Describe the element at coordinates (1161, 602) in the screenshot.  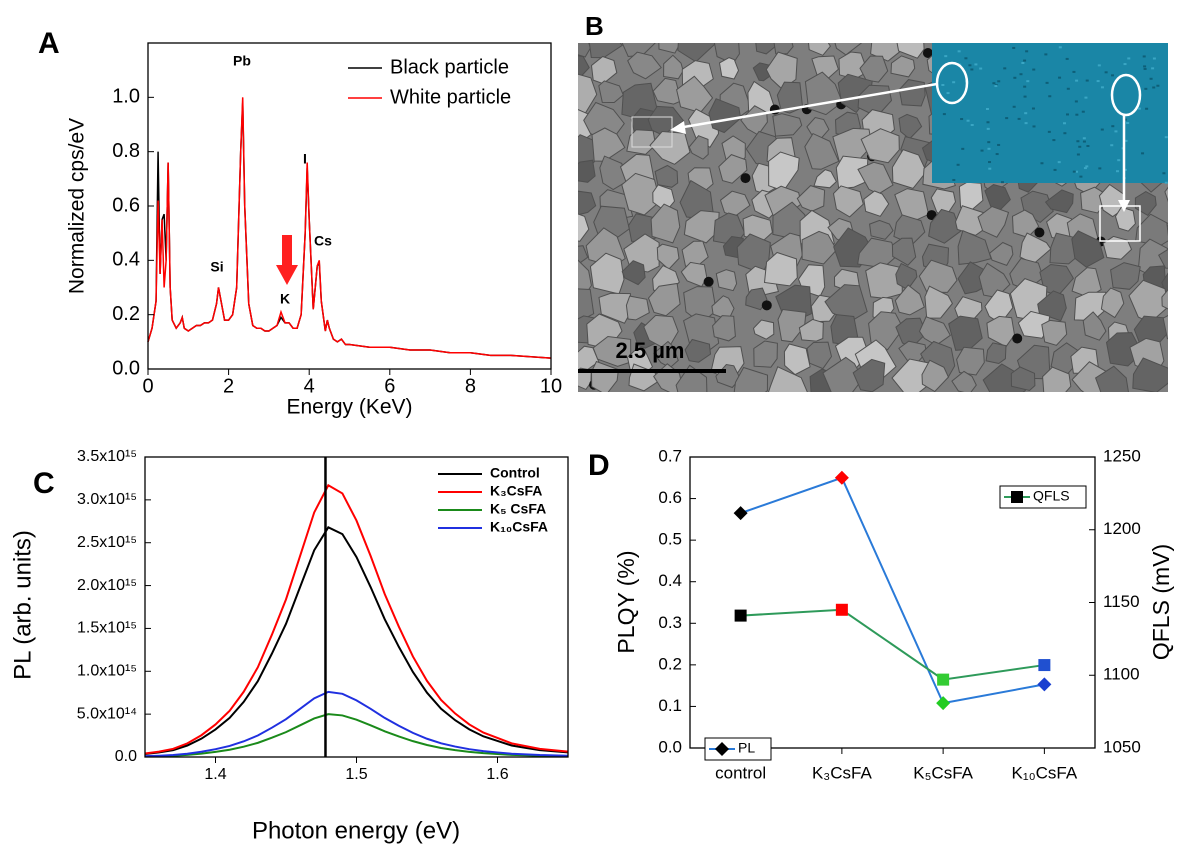
I see `y2-axis-label: QFLS (mV)` at that location.